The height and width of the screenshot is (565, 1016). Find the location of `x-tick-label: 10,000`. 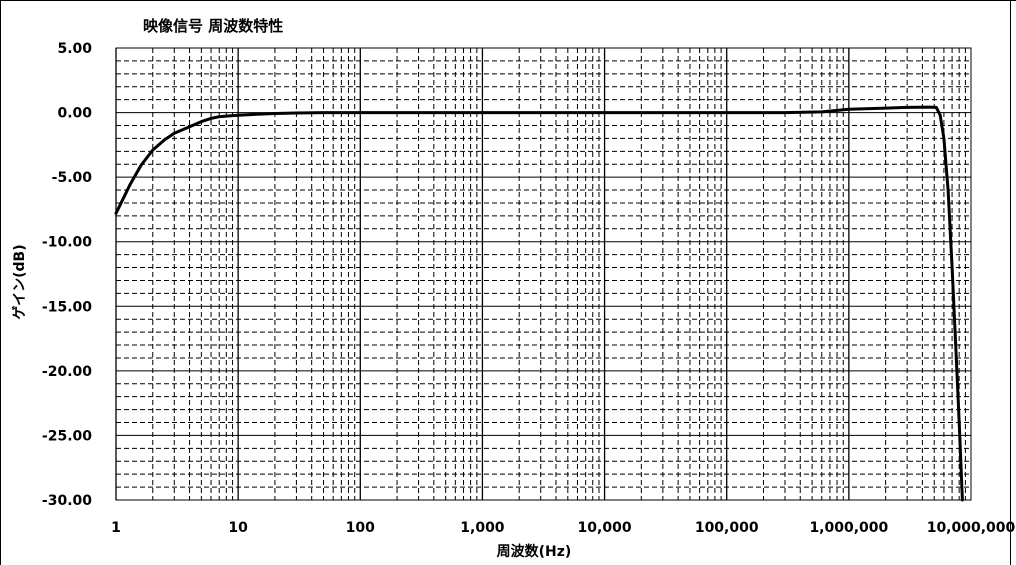

x-tick-label: 10,000 is located at coordinates (605, 528).